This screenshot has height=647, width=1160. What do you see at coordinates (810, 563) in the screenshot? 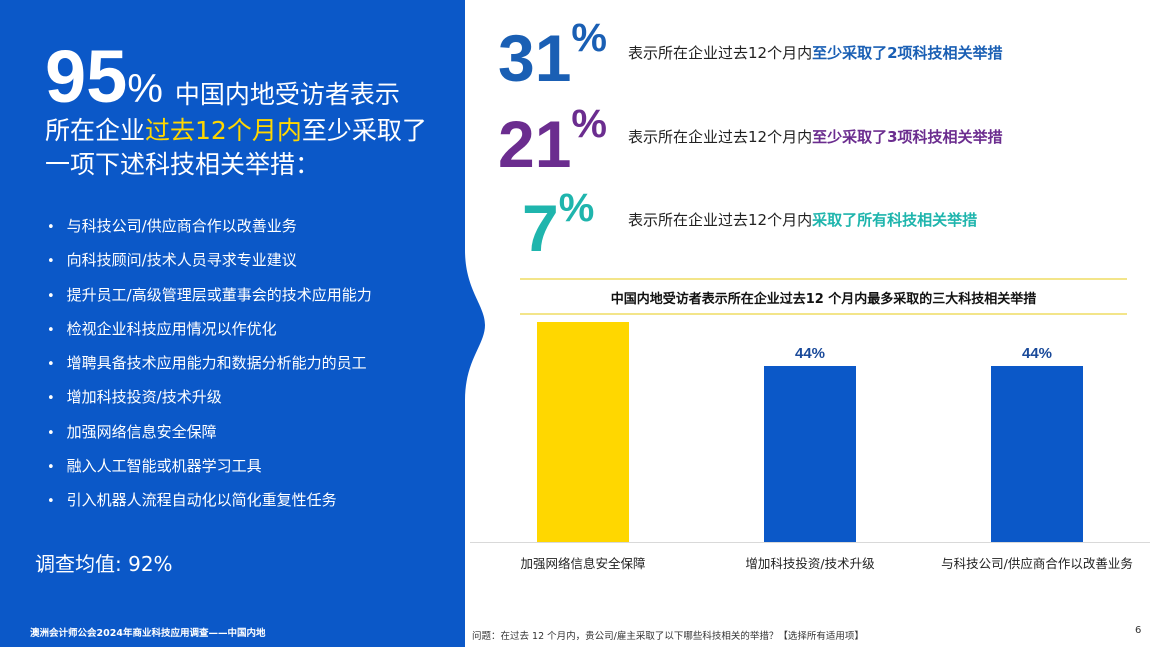
I see `category-label: 增加科技投资/技术升级` at bounding box center [810, 563].